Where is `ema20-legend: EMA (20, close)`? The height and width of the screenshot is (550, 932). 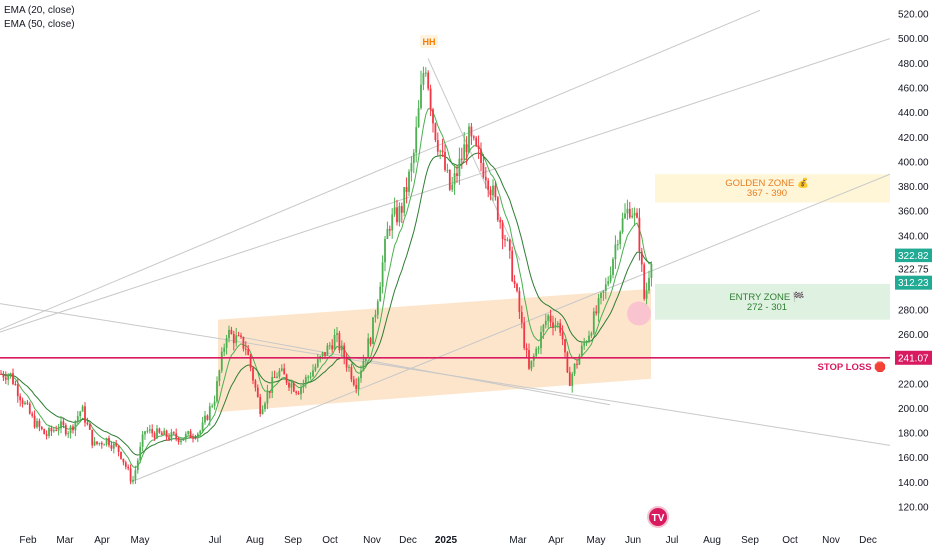 ema20-legend: EMA (20, close) is located at coordinates (39, 10).